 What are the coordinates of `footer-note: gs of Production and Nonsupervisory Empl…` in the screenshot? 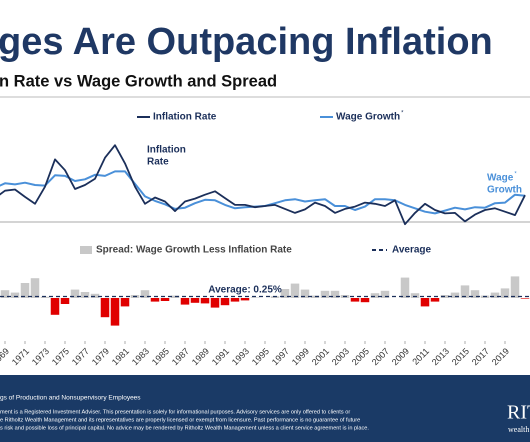 It's located at (70, 398).